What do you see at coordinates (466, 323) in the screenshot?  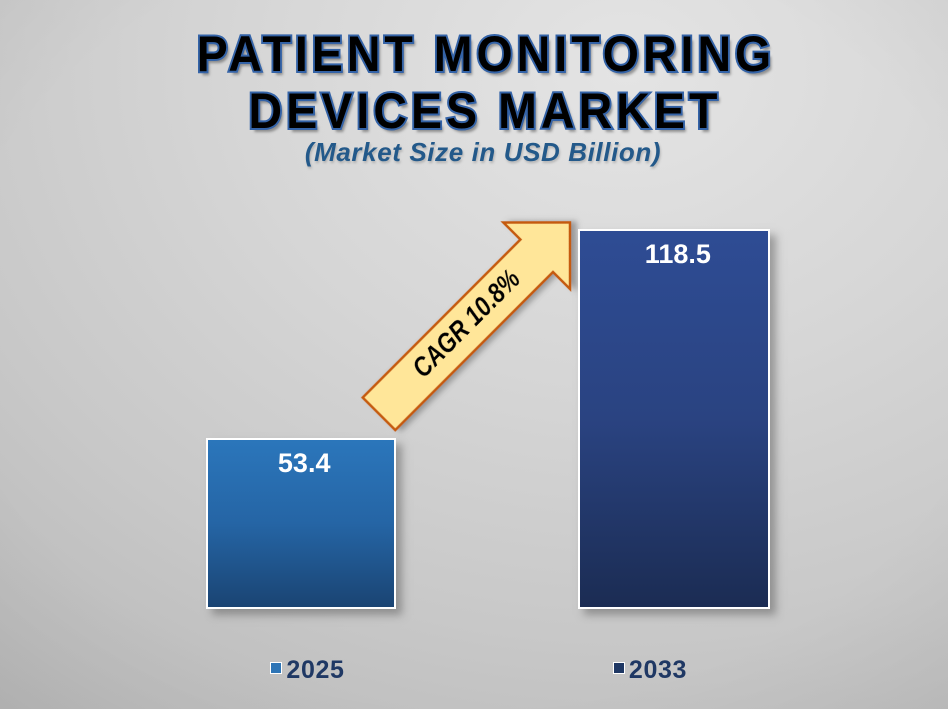 I see `svg-text: CAGR 10.8%` at bounding box center [466, 323].